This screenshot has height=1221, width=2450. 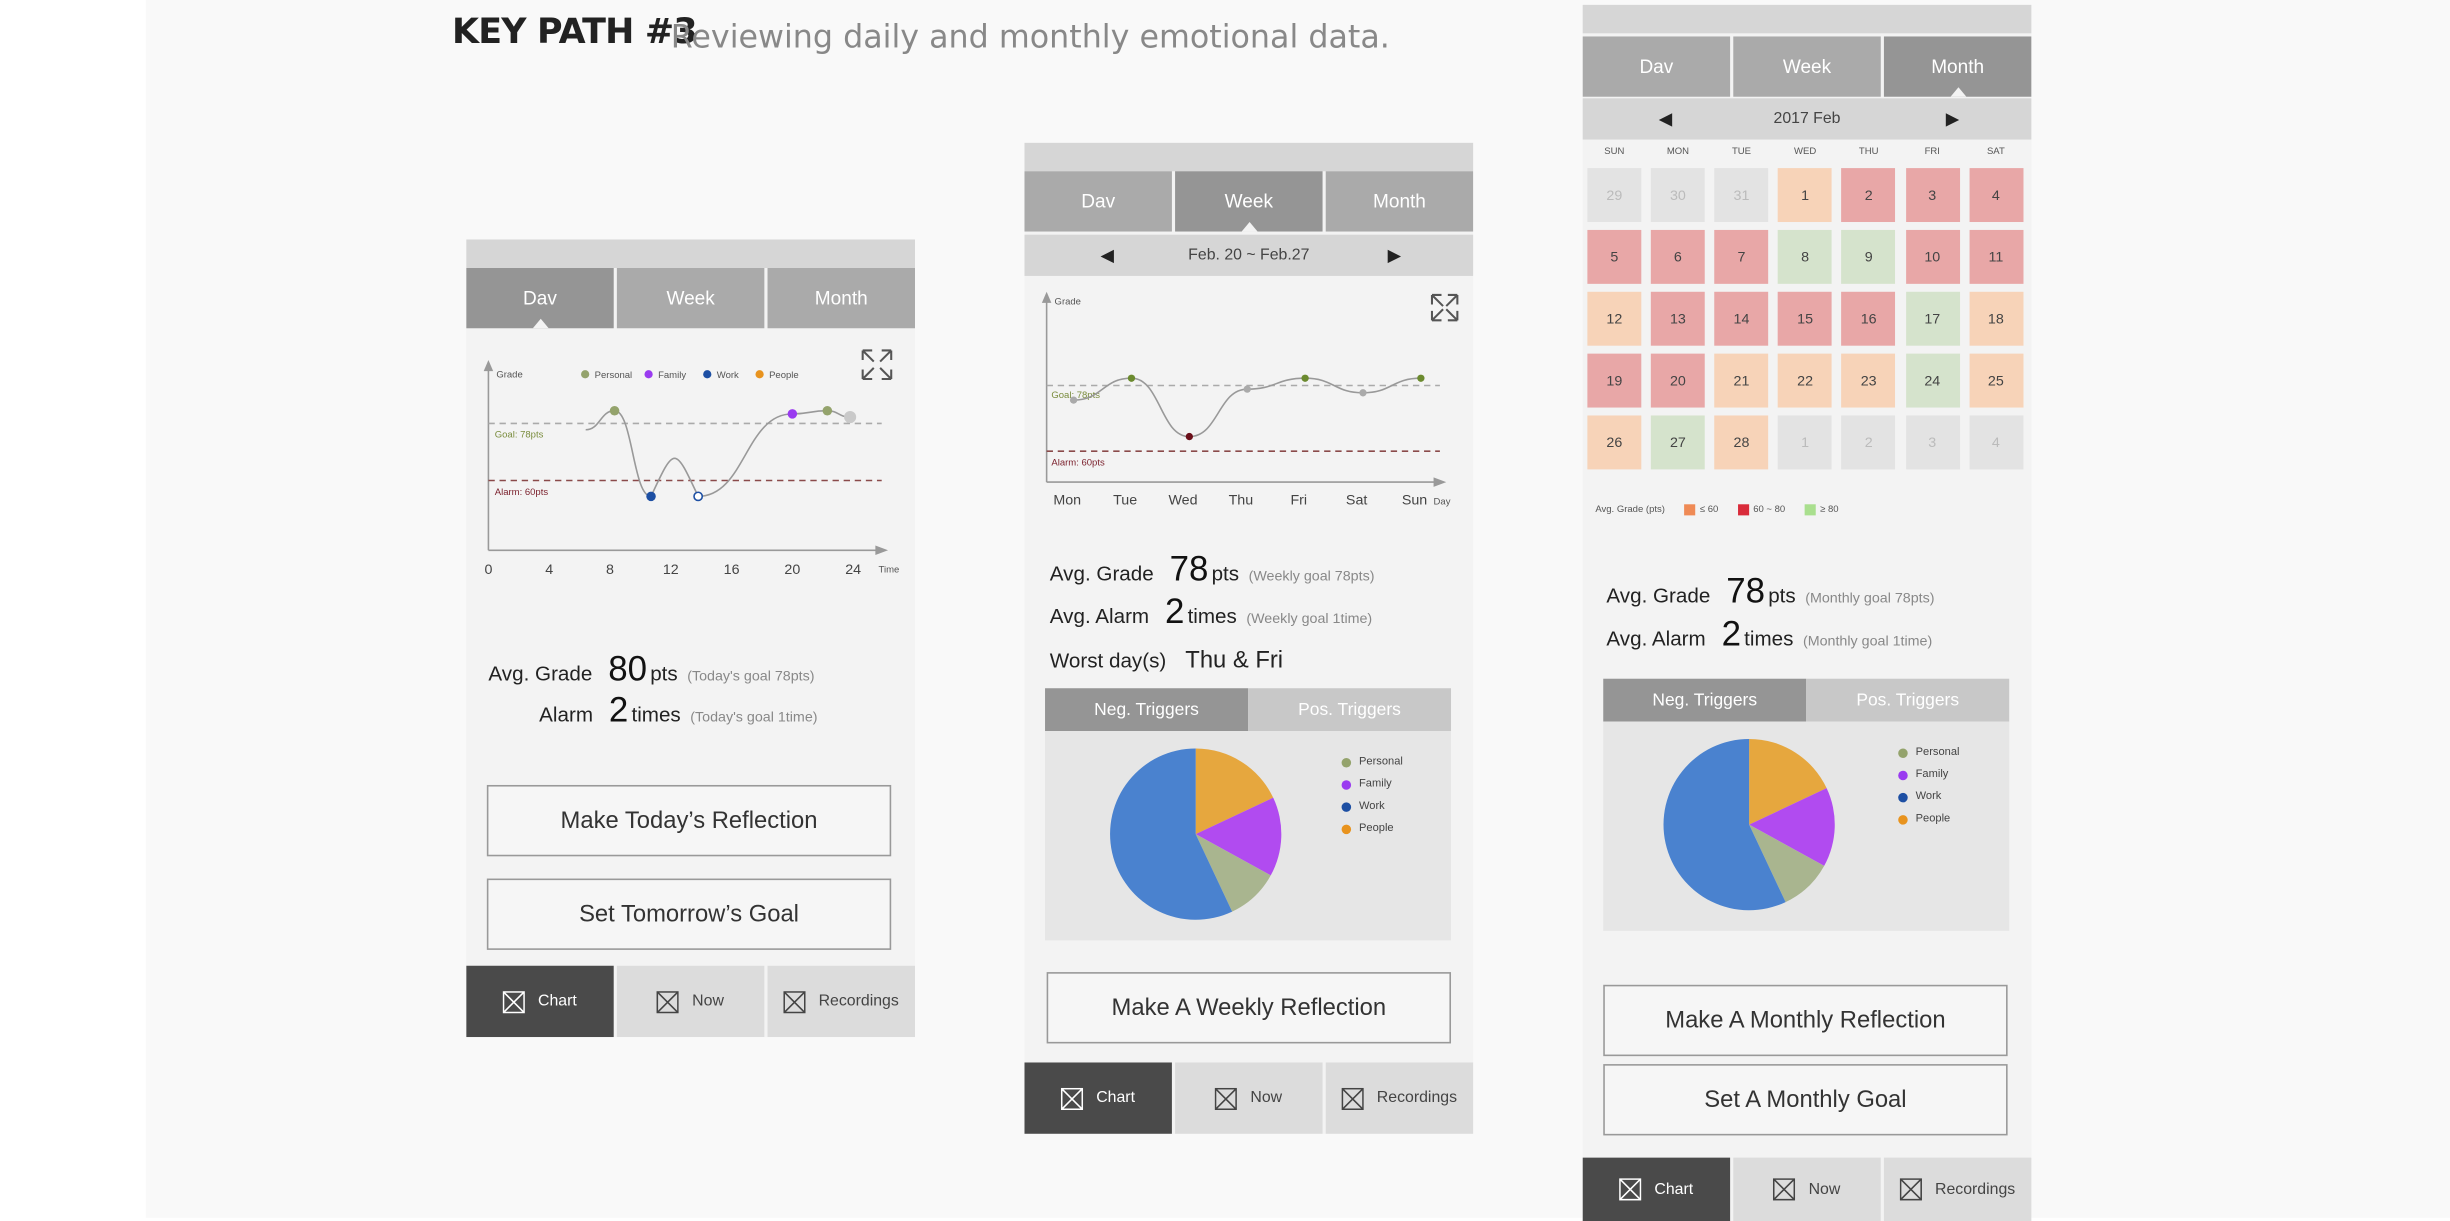 What do you see at coordinates (1614, 442) in the screenshot?
I see `calendar-day: 26` at bounding box center [1614, 442].